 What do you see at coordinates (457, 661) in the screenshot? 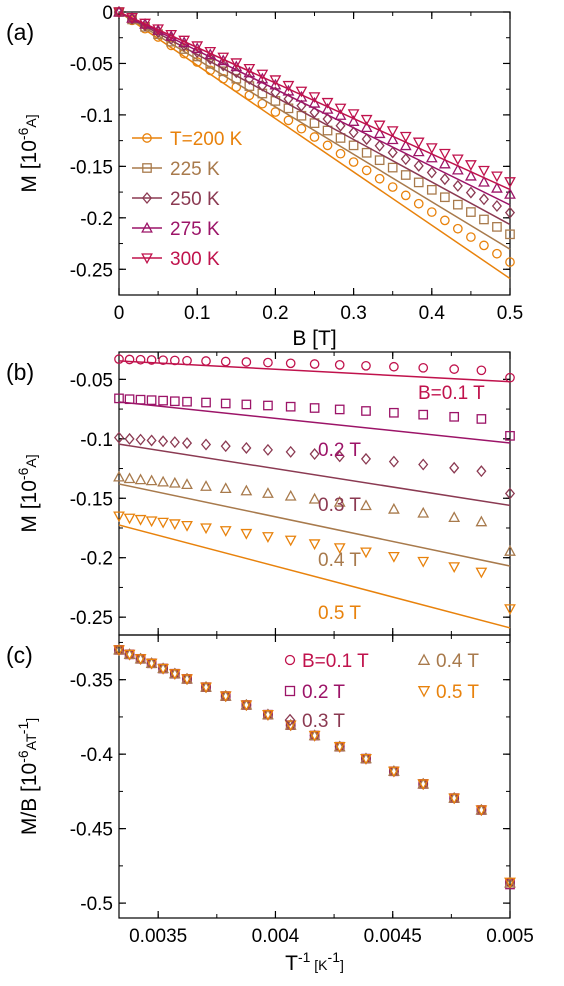
I see `legend-label: 0.4 T` at bounding box center [457, 661].